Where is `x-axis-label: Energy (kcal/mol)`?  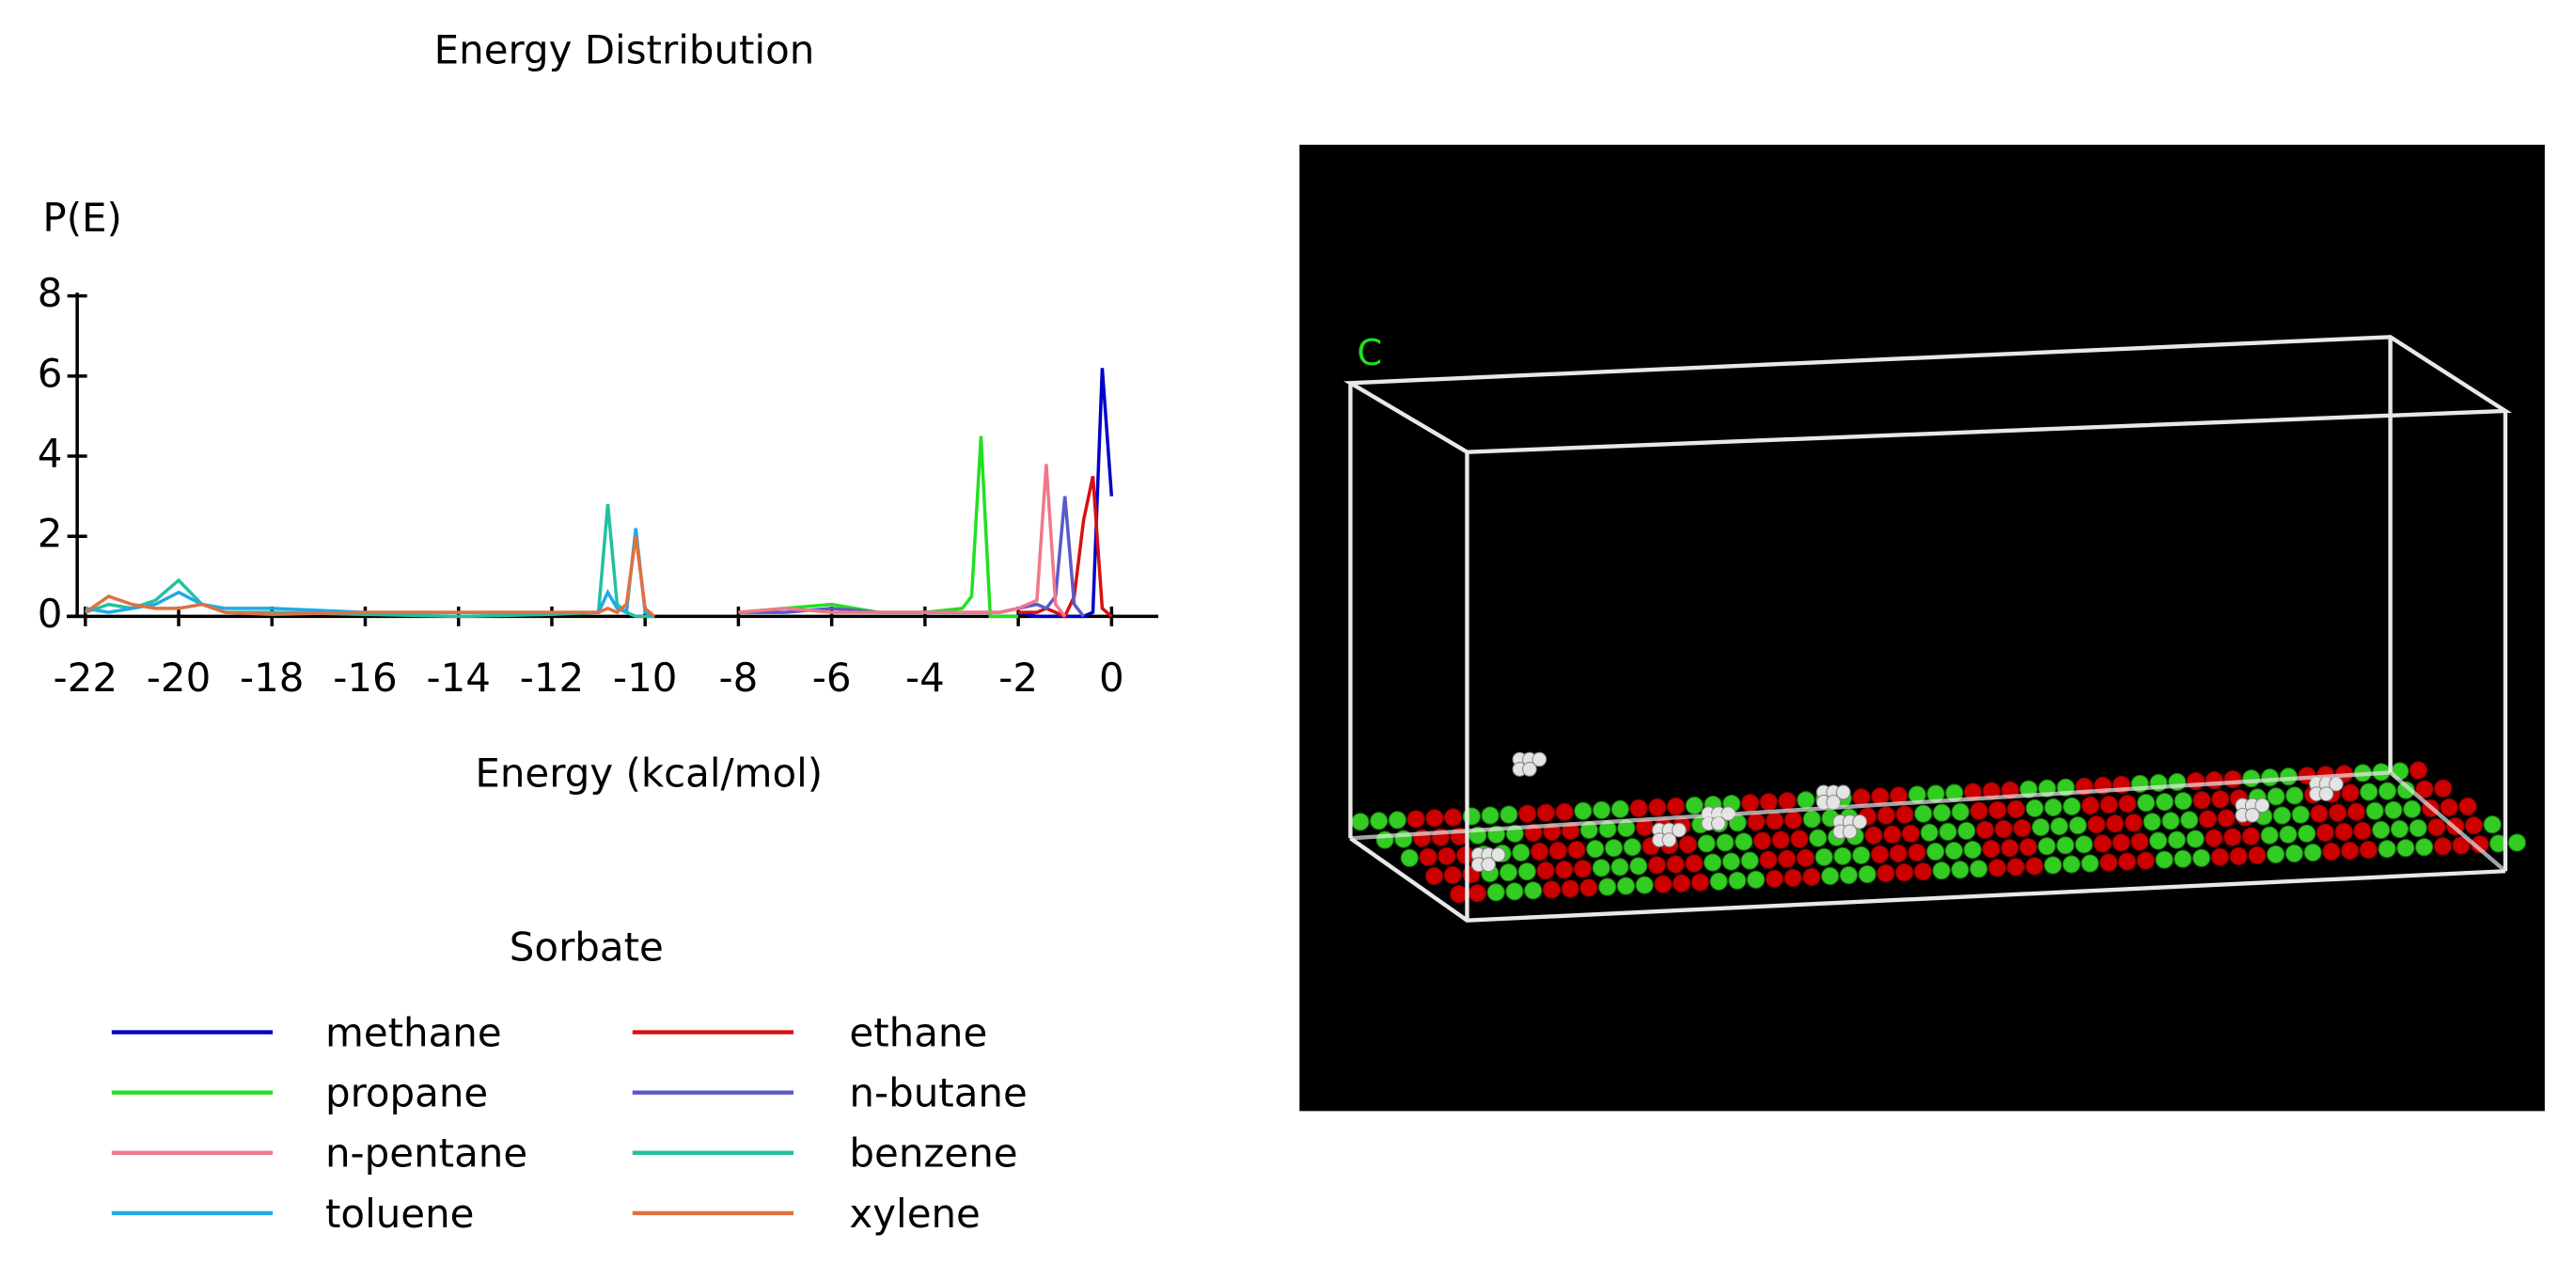
x-axis-label: Energy (kcal/mol) is located at coordinates (649, 773).